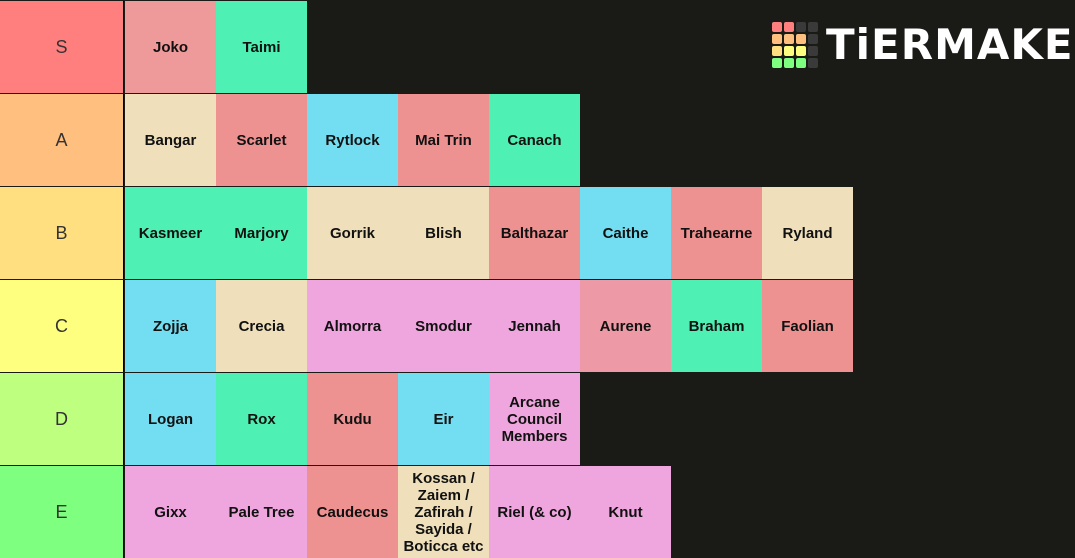 The width and height of the screenshot is (1075, 558). What do you see at coordinates (795, 44) in the screenshot?
I see `tiermaker-grid-icon` at bounding box center [795, 44].